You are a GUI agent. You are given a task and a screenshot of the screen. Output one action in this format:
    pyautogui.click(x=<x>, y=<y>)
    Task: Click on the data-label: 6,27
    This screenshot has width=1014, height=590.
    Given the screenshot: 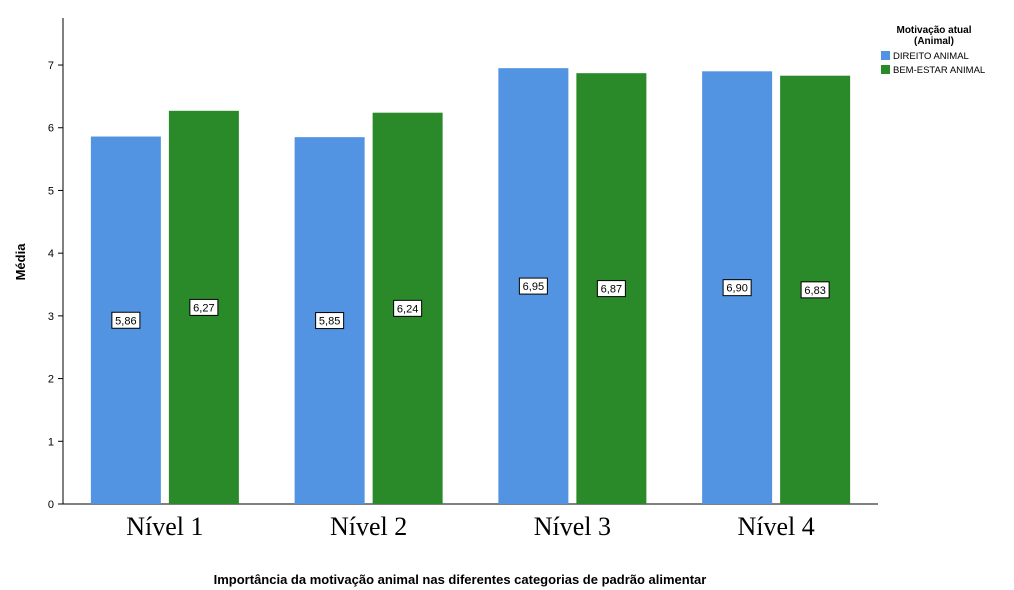 What is the action you would take?
    pyautogui.click(x=203, y=308)
    